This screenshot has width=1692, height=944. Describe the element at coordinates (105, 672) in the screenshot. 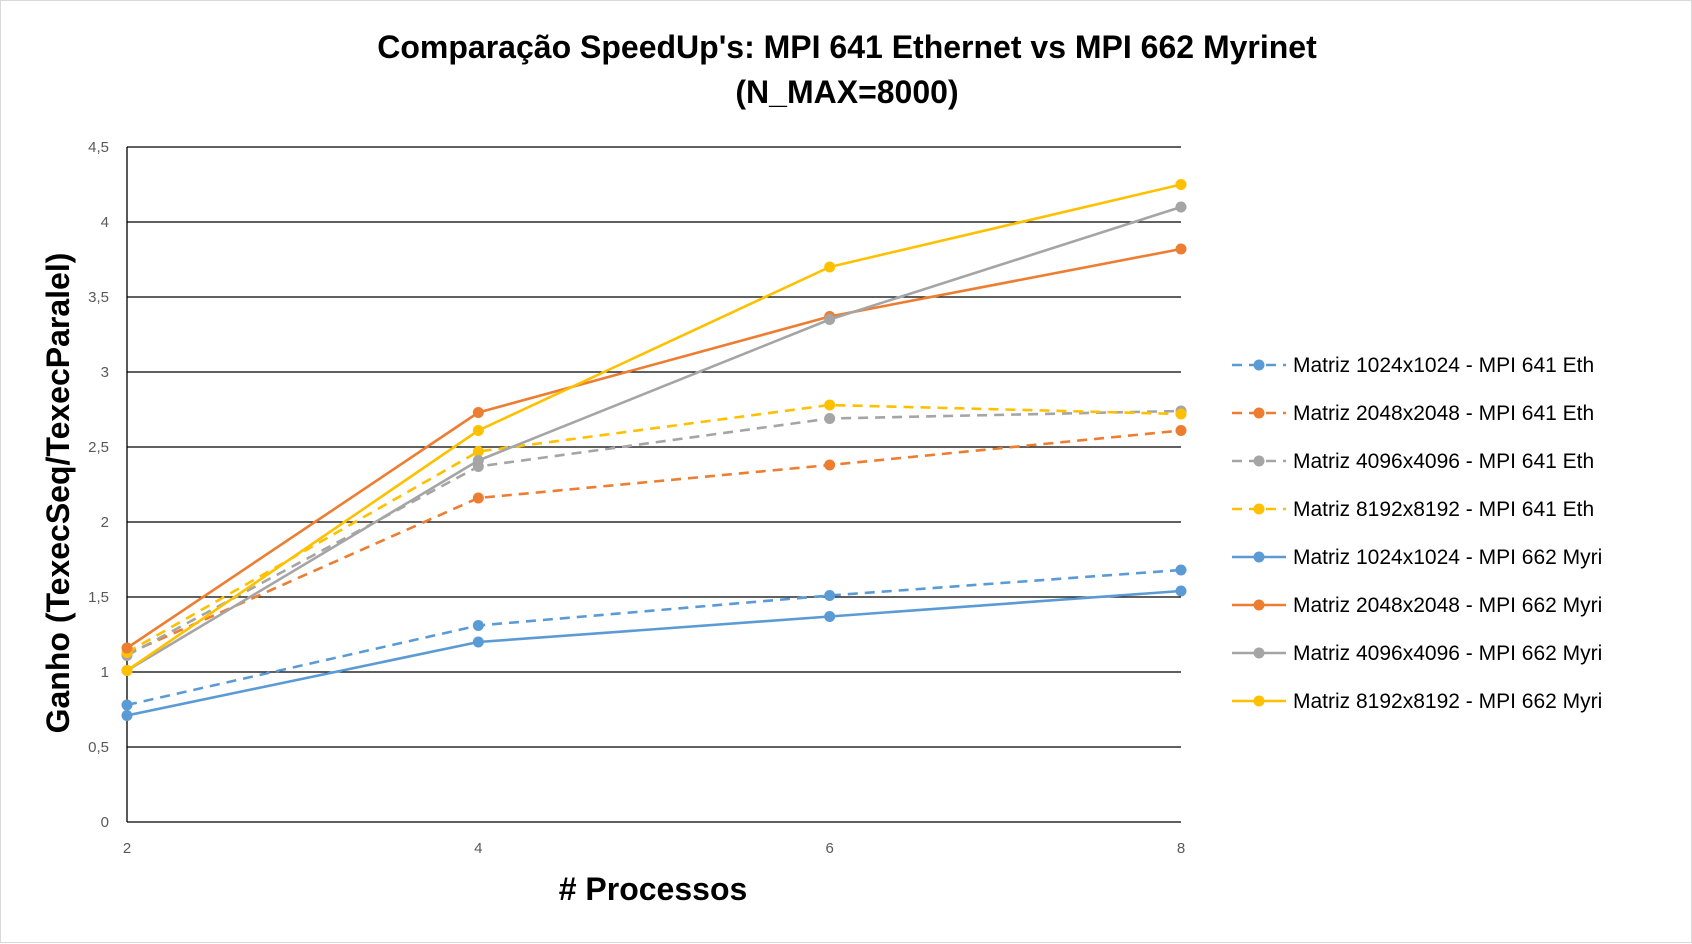

I see `y-tick-label: 1` at that location.